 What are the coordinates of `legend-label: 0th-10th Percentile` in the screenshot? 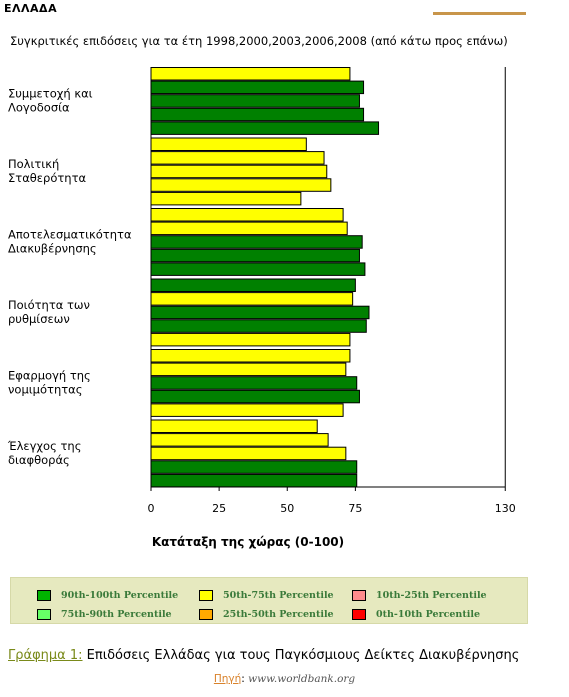 It's located at (428, 614).